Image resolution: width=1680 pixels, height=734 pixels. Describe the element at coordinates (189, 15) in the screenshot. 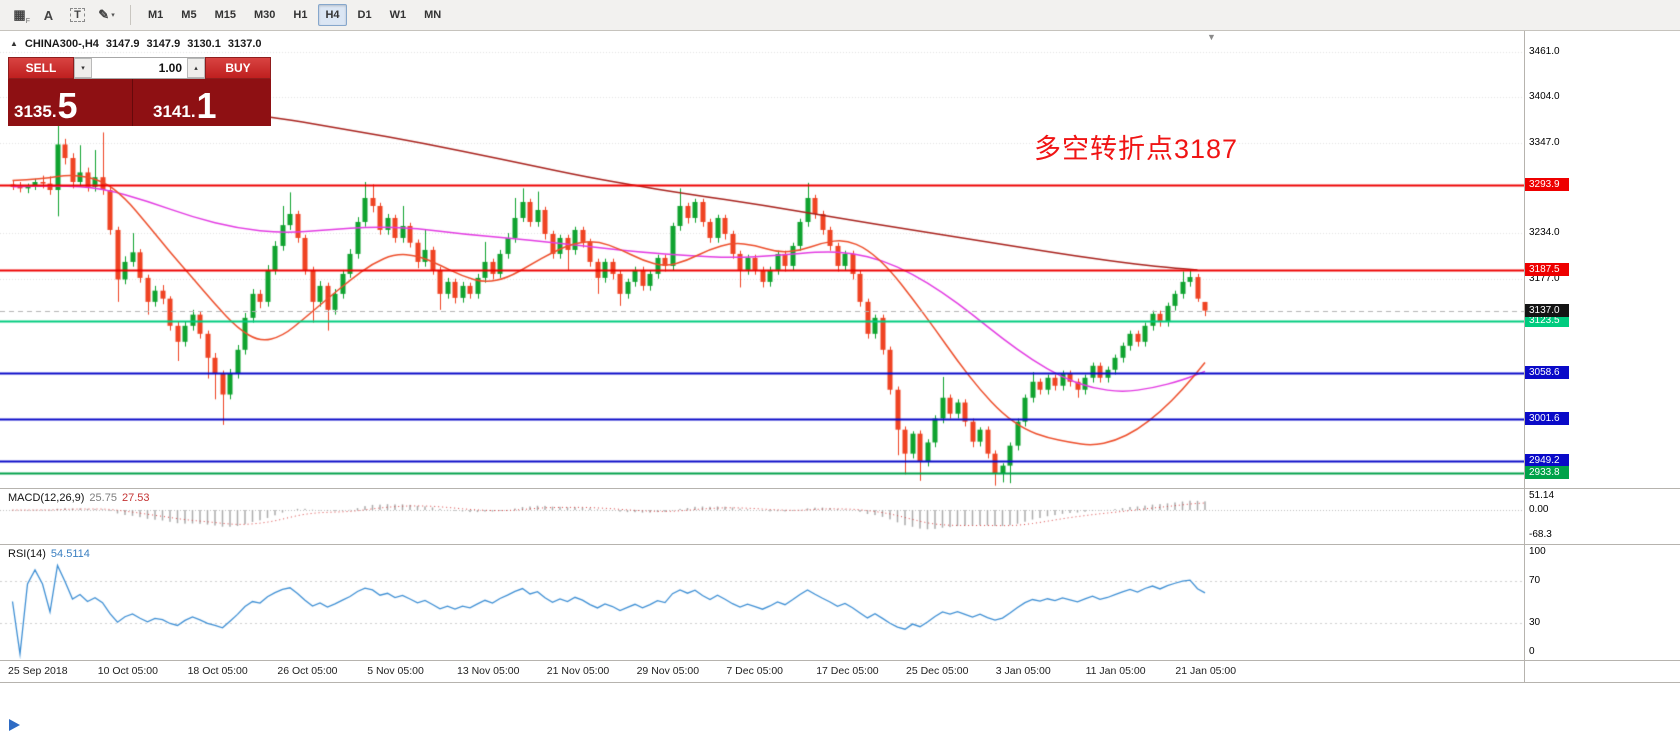

I see `timeframe-m5: M5` at that location.